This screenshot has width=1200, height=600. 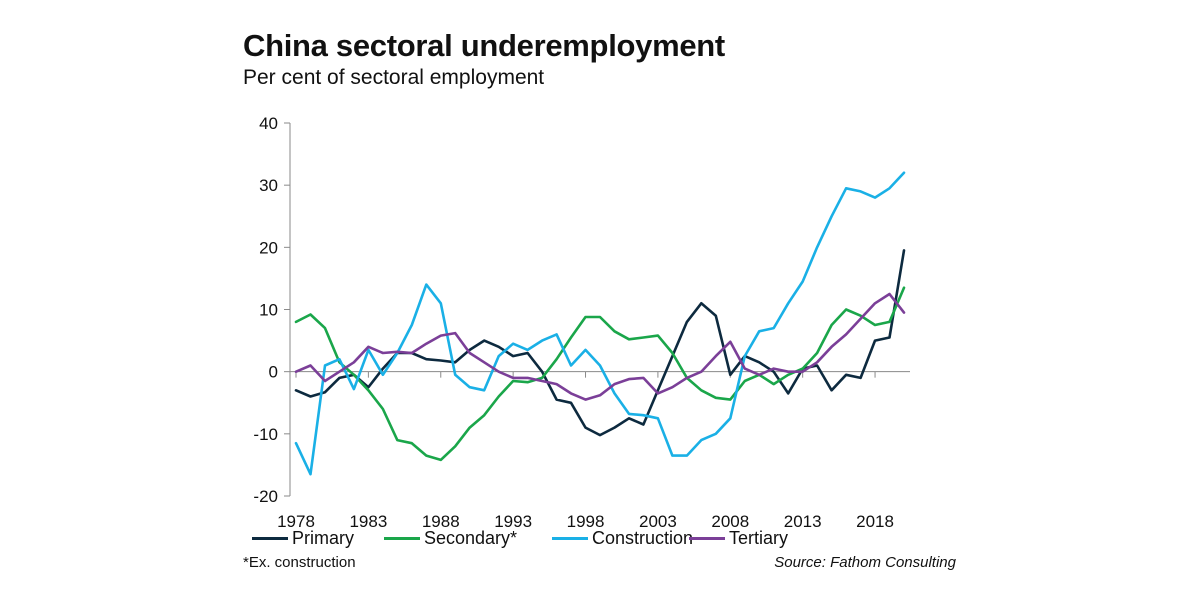 What do you see at coordinates (441, 521) in the screenshot?
I see `x-tick-label: 1988` at bounding box center [441, 521].